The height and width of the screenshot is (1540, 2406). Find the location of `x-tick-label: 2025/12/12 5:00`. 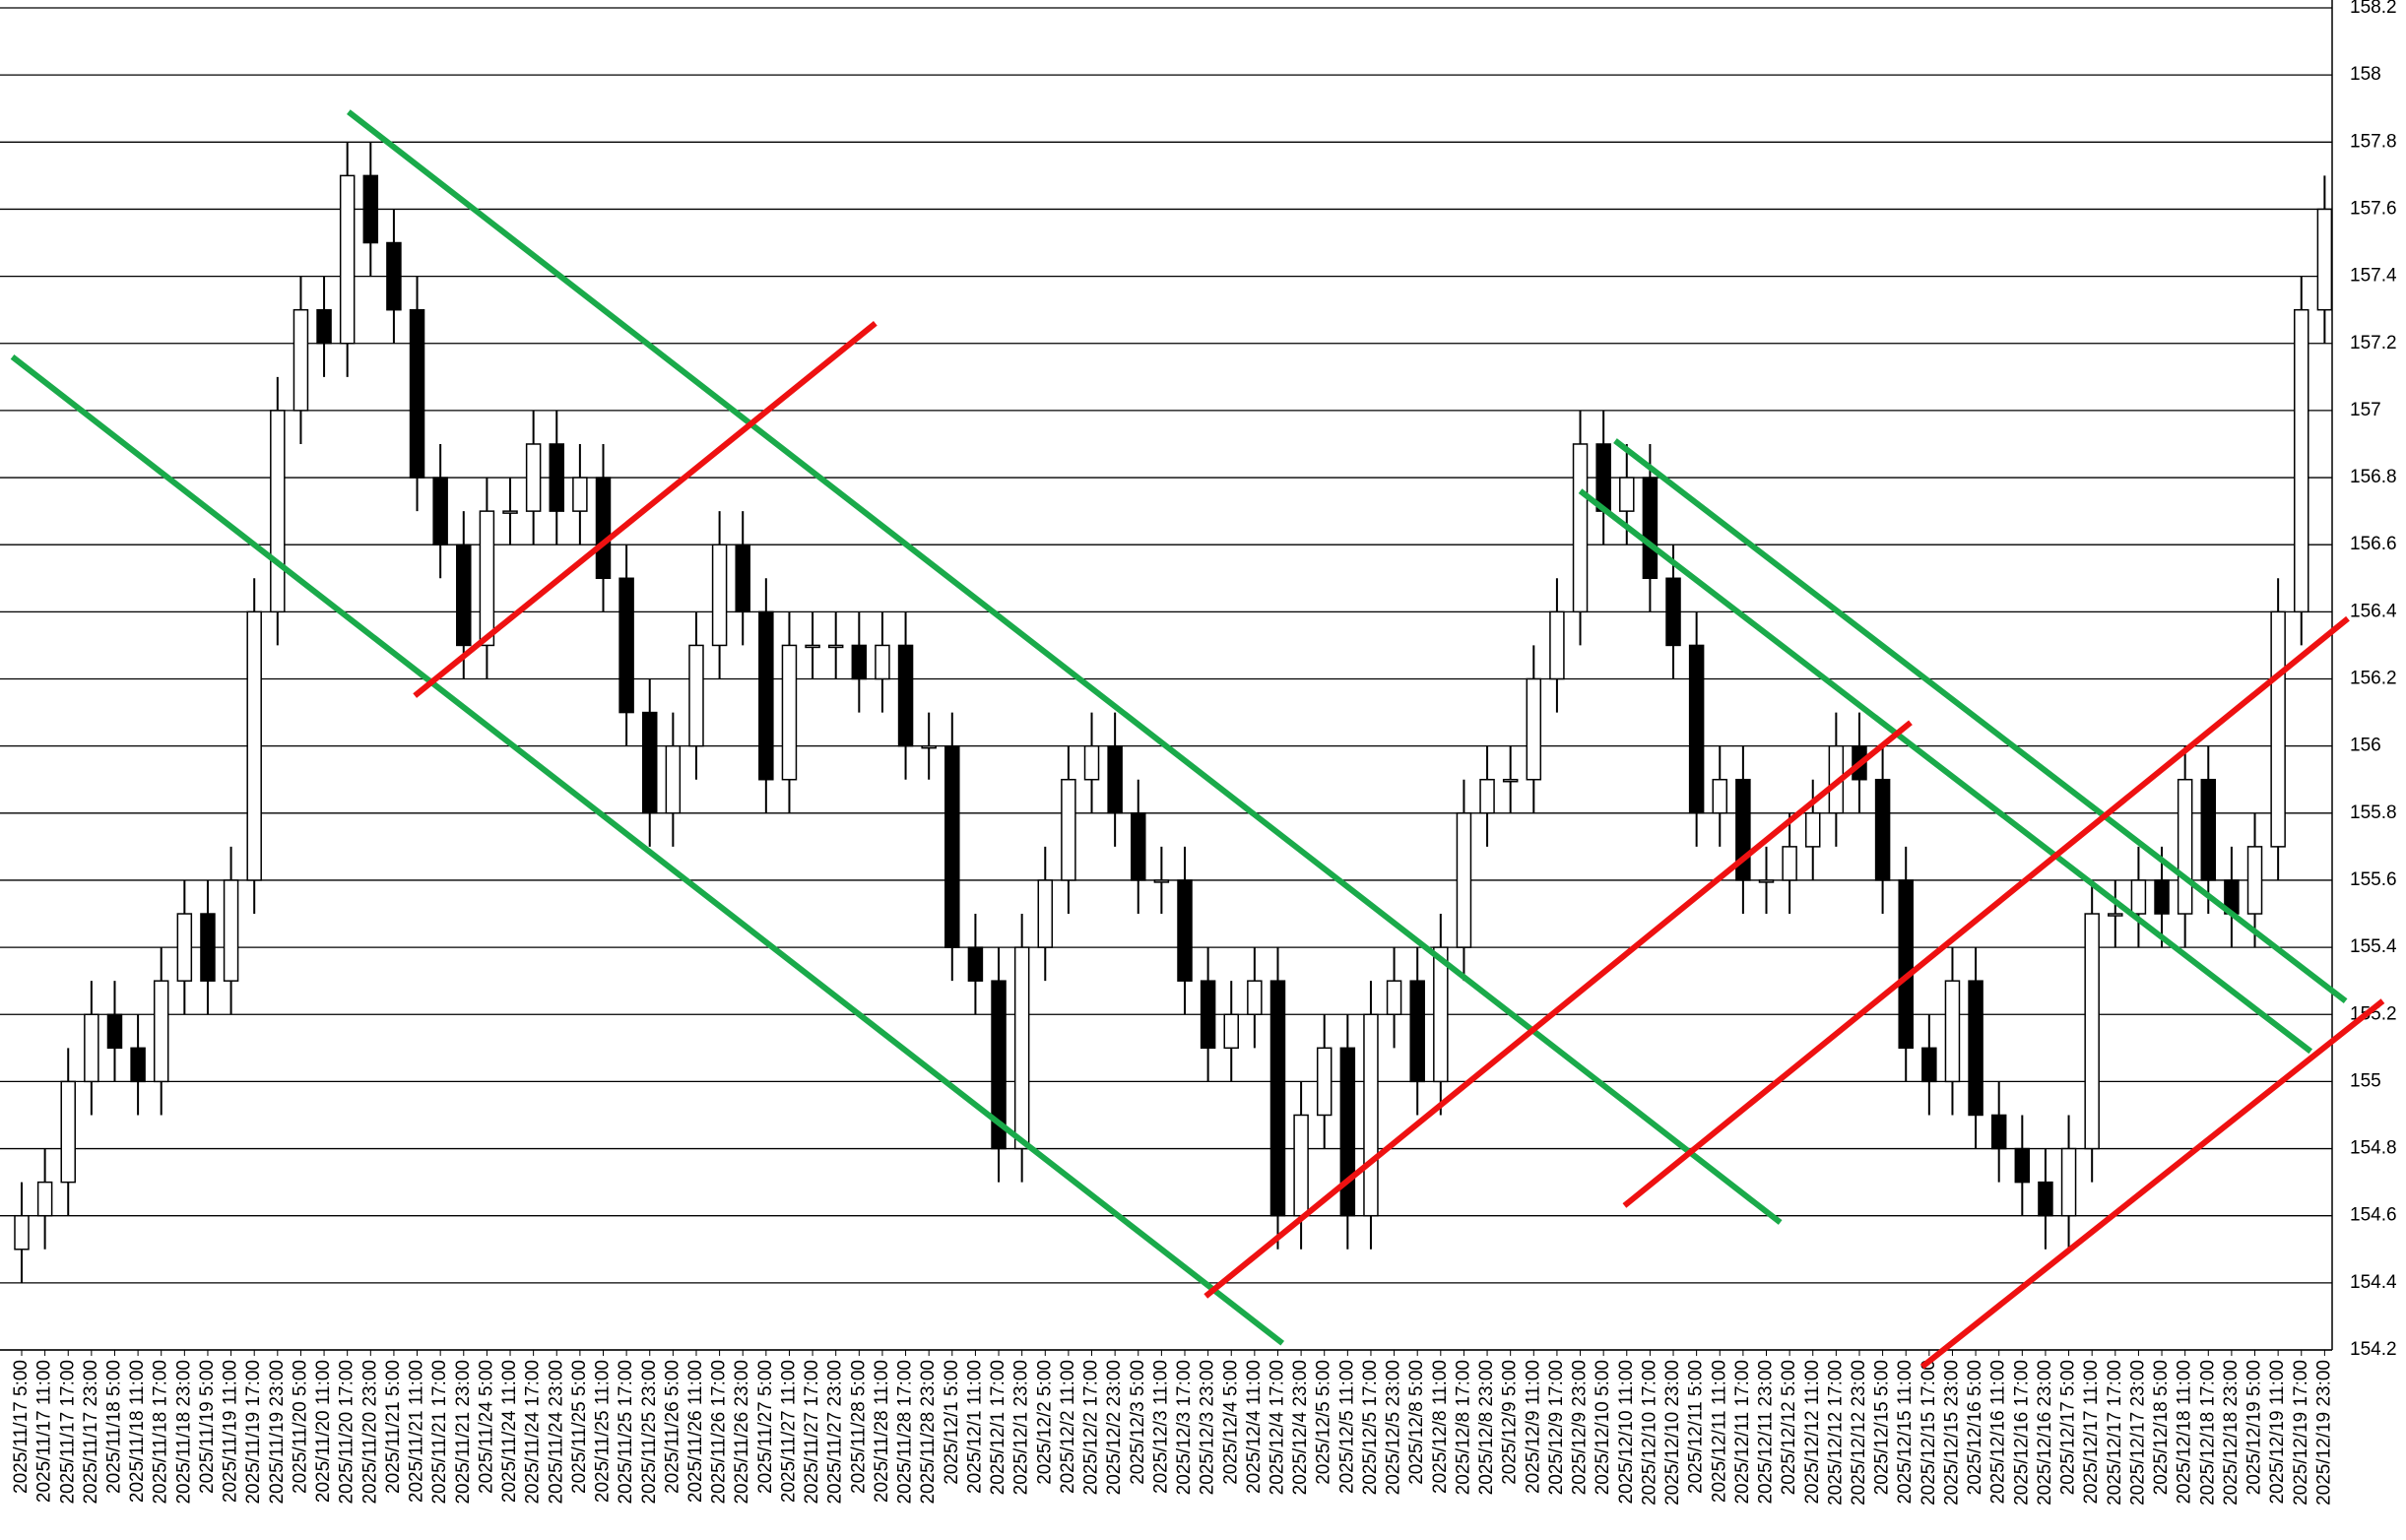

x-tick-label: 2025/12/12 5:00 is located at coordinates (1789, 1427).